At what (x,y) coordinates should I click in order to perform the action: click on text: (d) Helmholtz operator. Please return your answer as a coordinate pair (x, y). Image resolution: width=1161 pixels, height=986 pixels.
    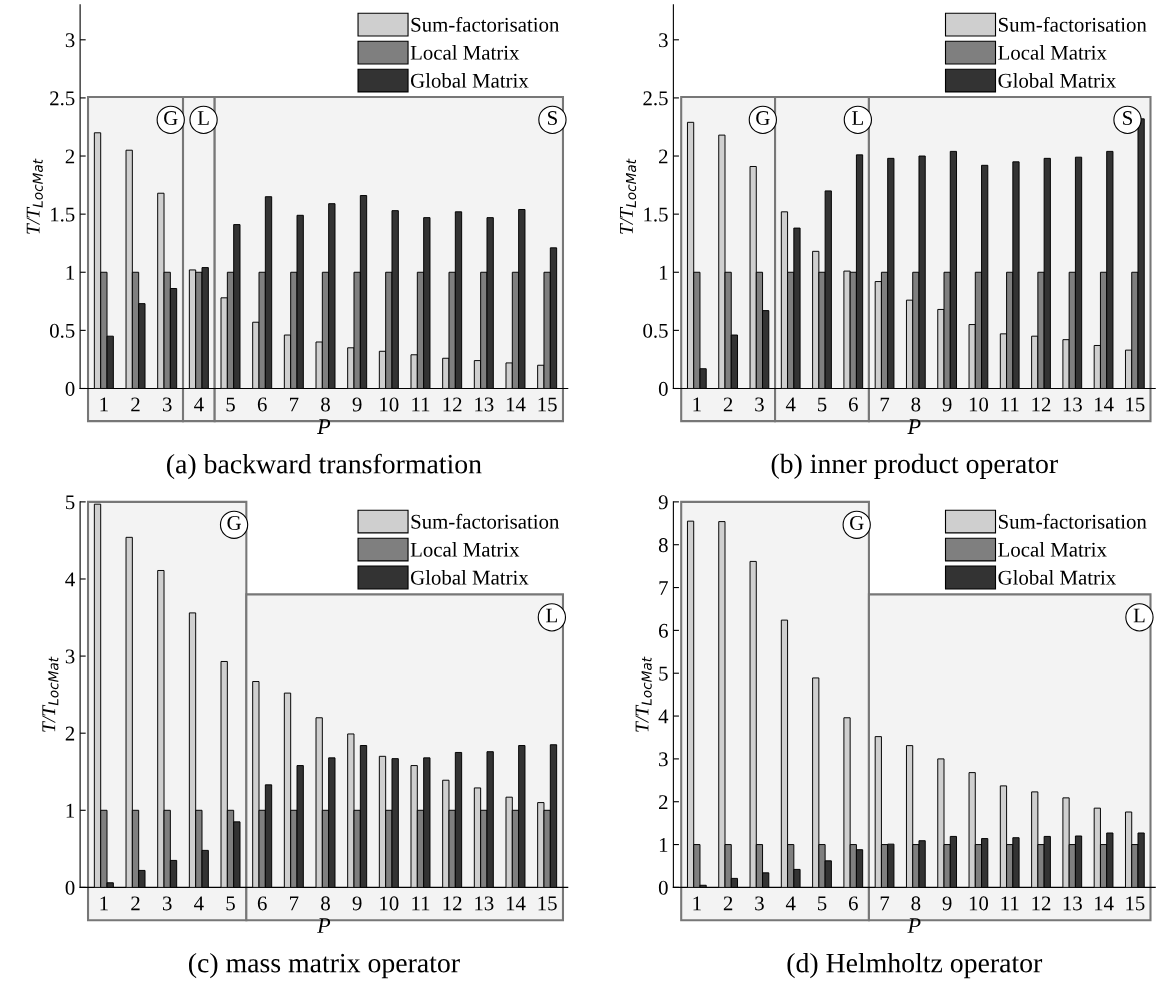
    Looking at the image, I should click on (915, 965).